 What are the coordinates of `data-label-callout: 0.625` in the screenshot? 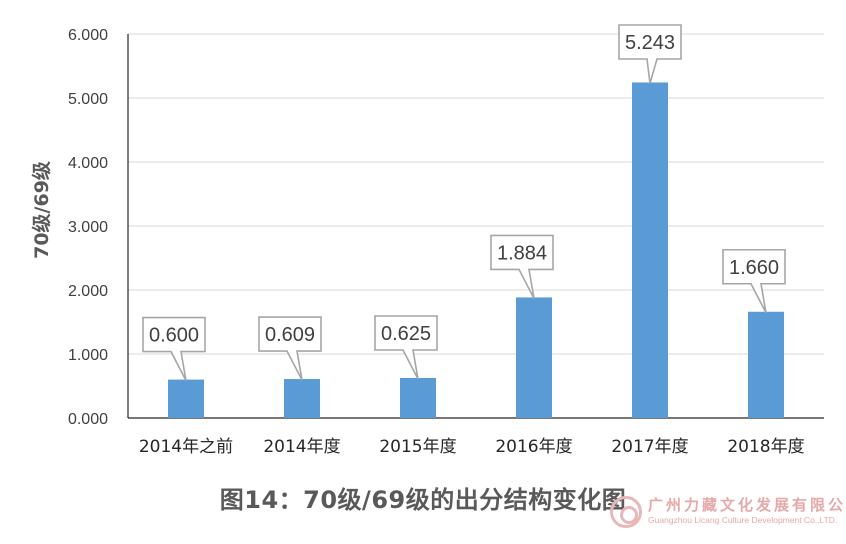 It's located at (406, 347).